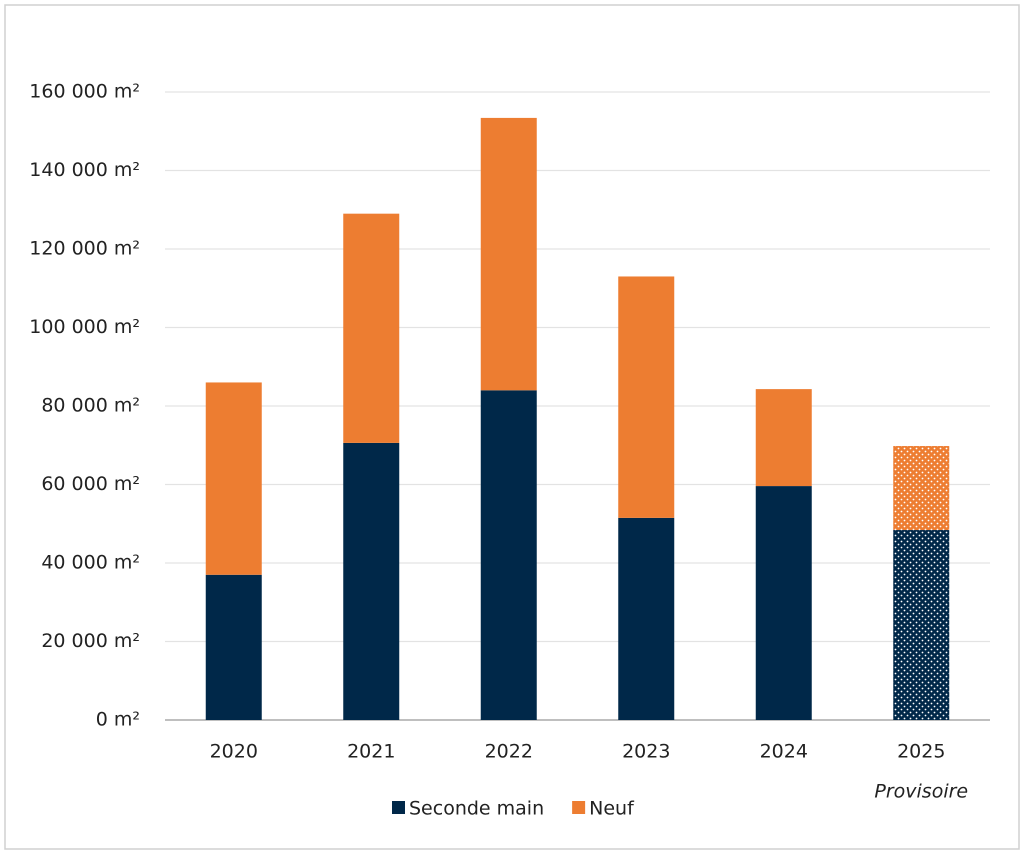  What do you see at coordinates (921, 752) in the screenshot?
I see `x-tick-label: 2025` at bounding box center [921, 752].